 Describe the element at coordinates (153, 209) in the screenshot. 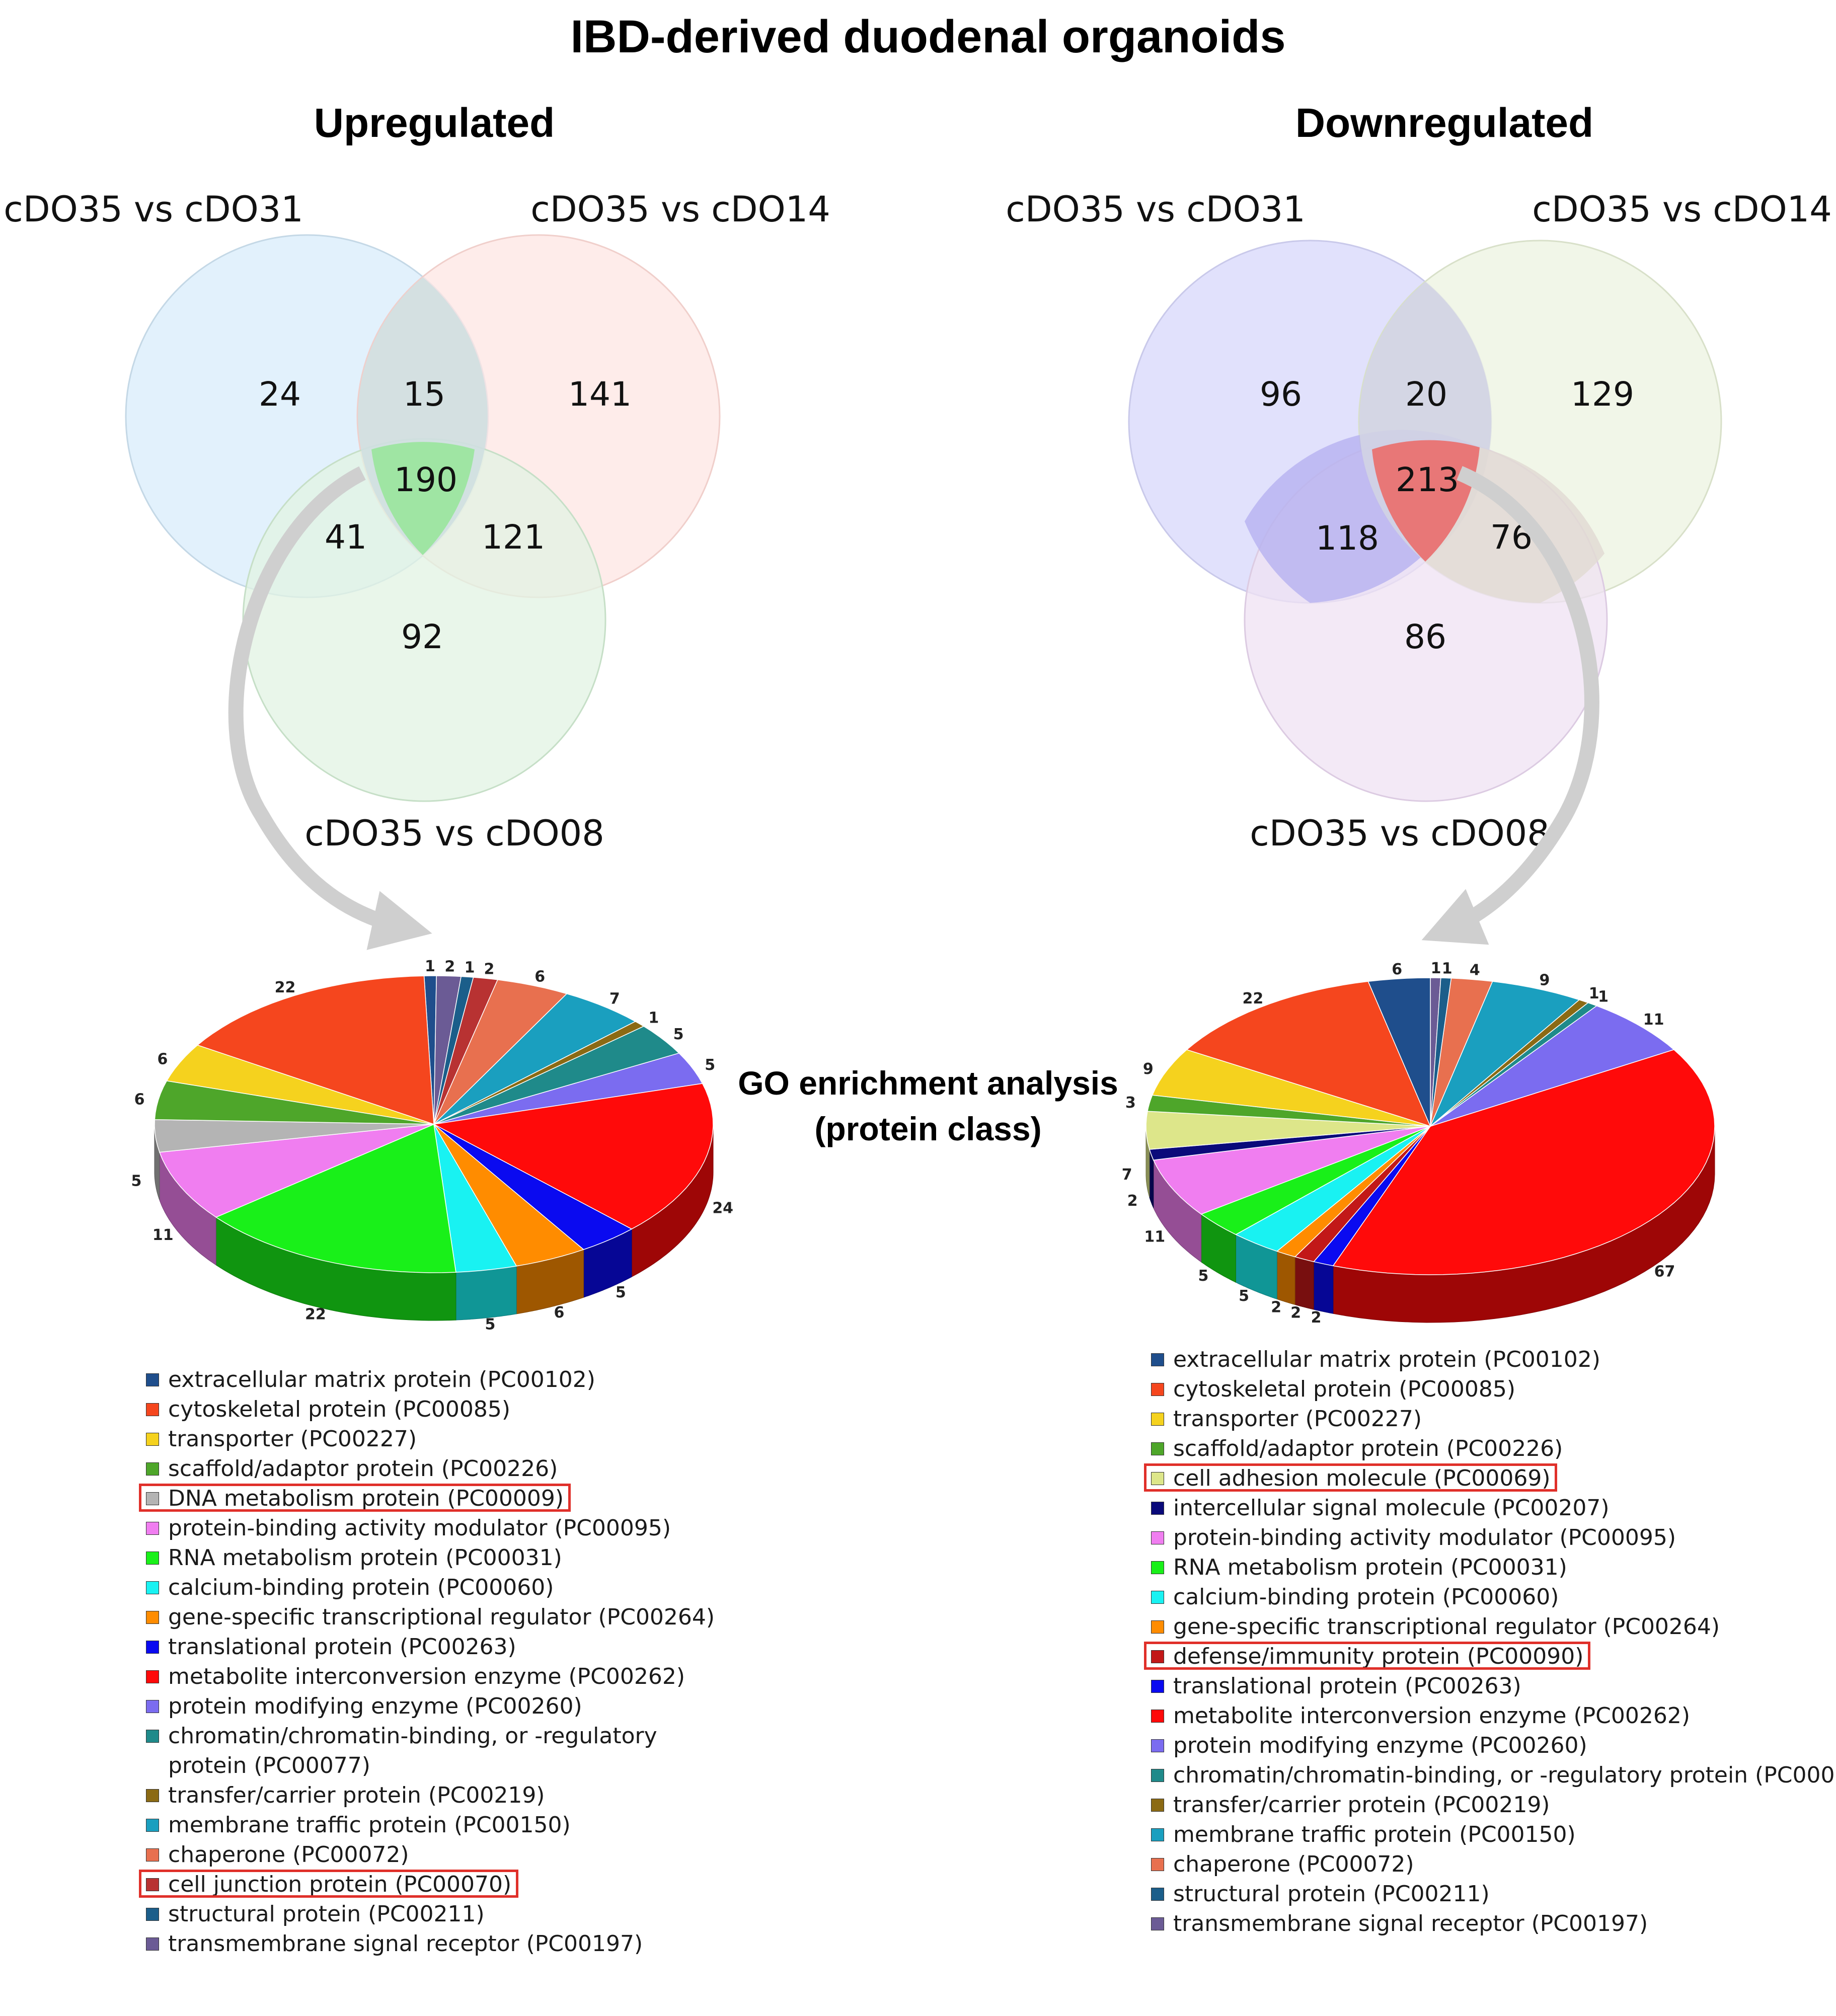

I see `venn-left-label-a: cDO35 vs cDO31` at that location.